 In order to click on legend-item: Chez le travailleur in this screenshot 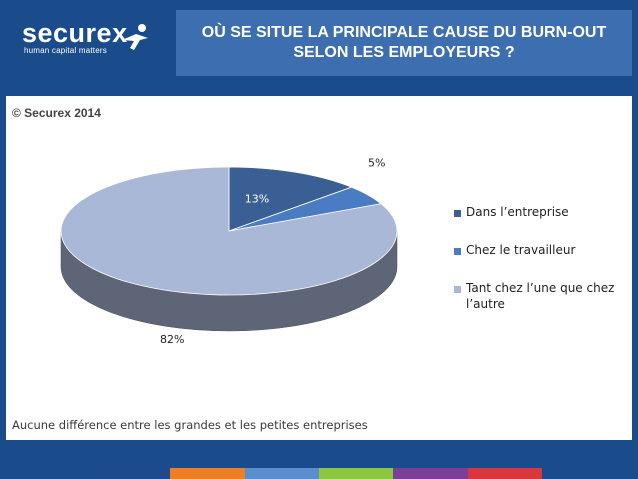, I will do `click(542, 250)`.